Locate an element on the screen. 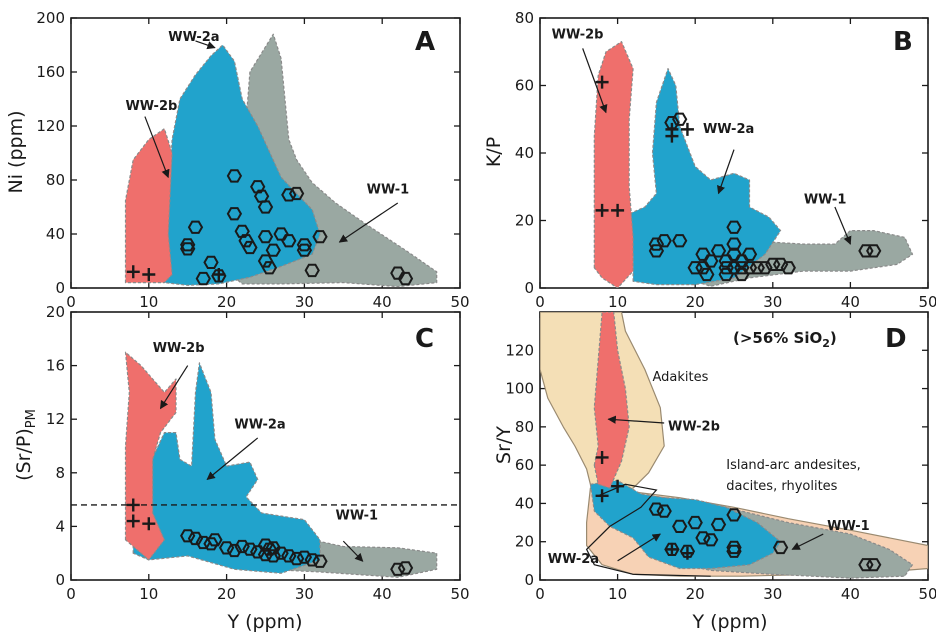 The width and height of the screenshot is (936, 634). panel-d-ww2a-label: WW-2a is located at coordinates (573, 559).